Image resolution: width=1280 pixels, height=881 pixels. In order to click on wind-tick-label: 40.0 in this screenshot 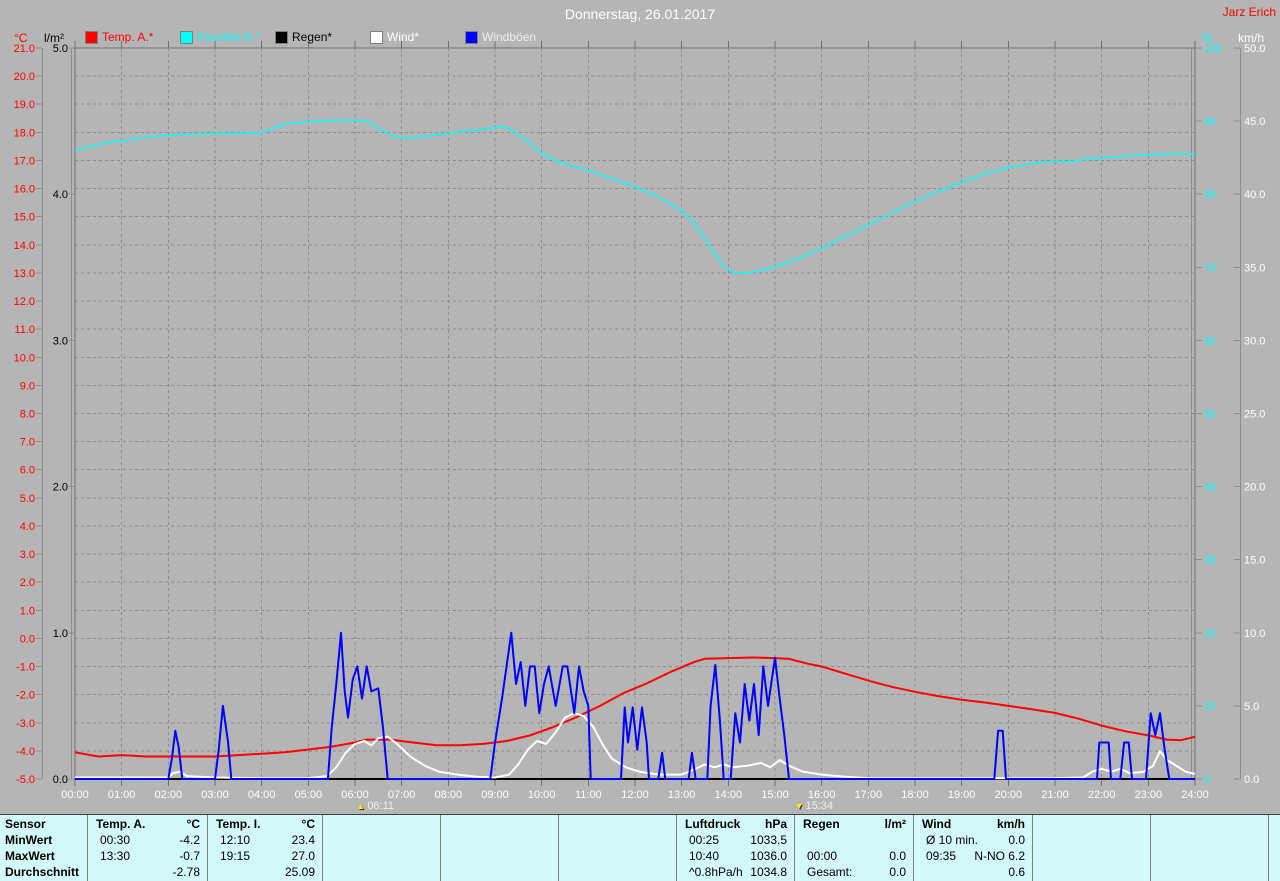, I will do `click(1254, 195)`.